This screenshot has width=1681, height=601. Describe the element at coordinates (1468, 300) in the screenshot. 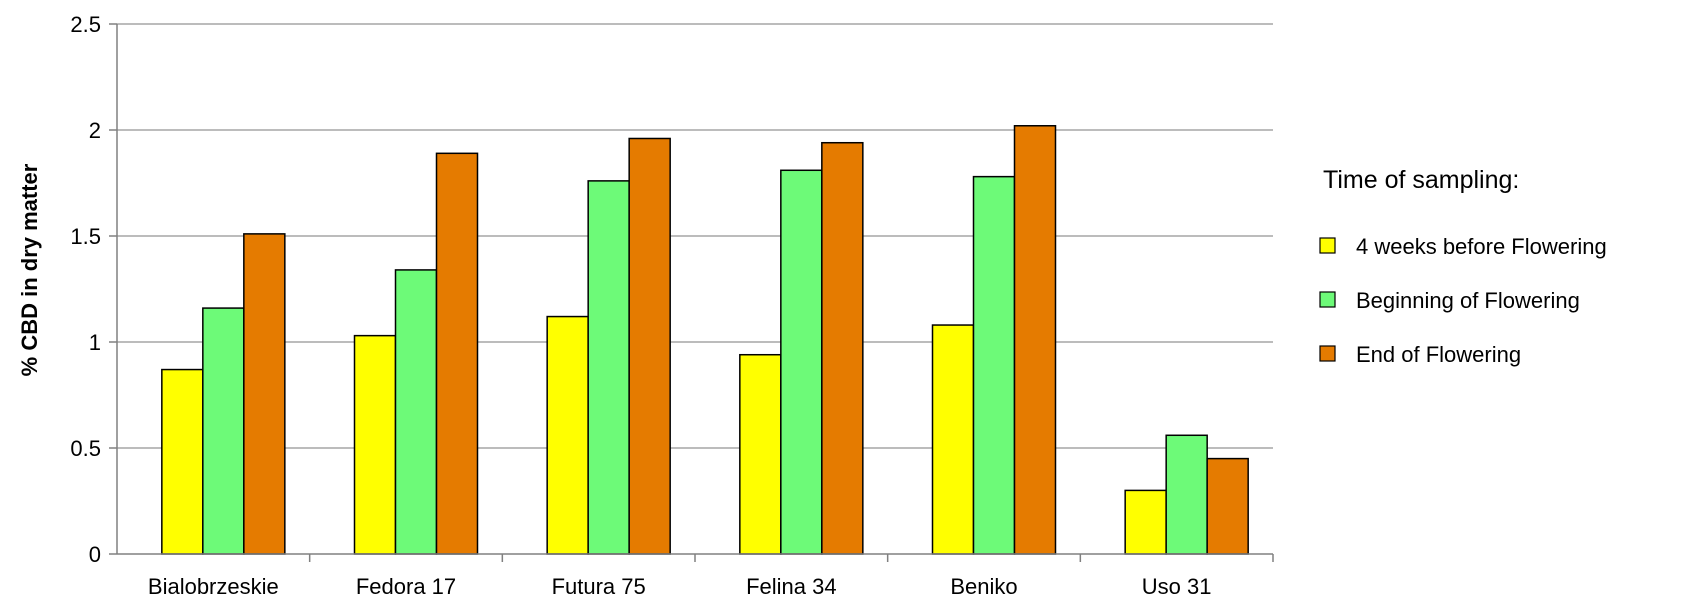

I see `legend-label: Beginning of Flowering` at that location.